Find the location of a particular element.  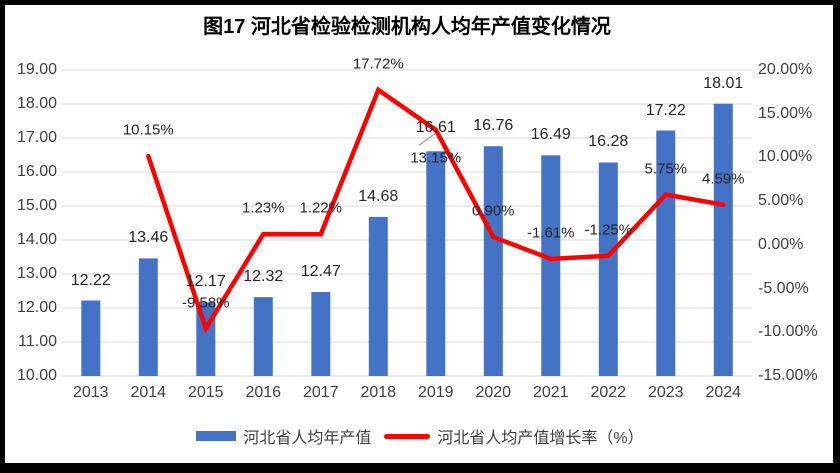

chart-title: 图17 河北省检验检测机构人均年产值变化情况 is located at coordinates (407, 27).